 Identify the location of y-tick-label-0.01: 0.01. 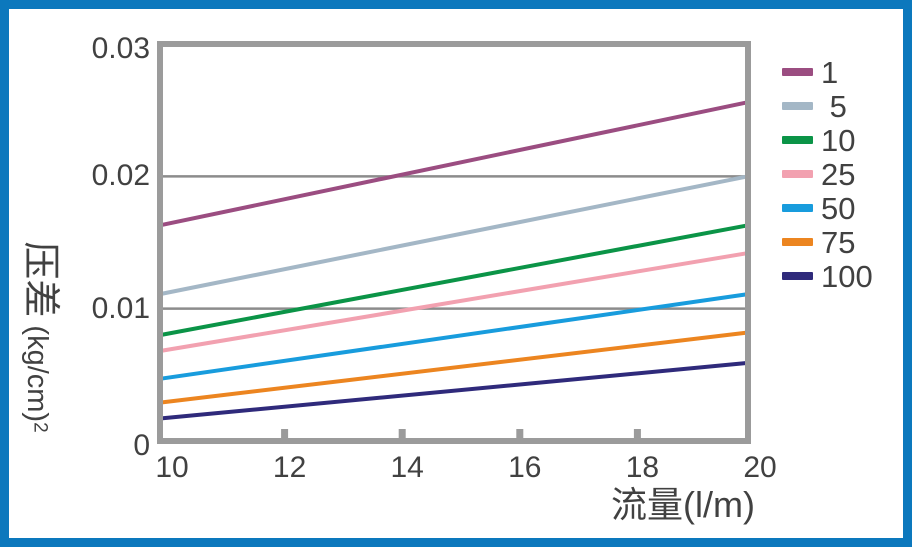
(120, 308).